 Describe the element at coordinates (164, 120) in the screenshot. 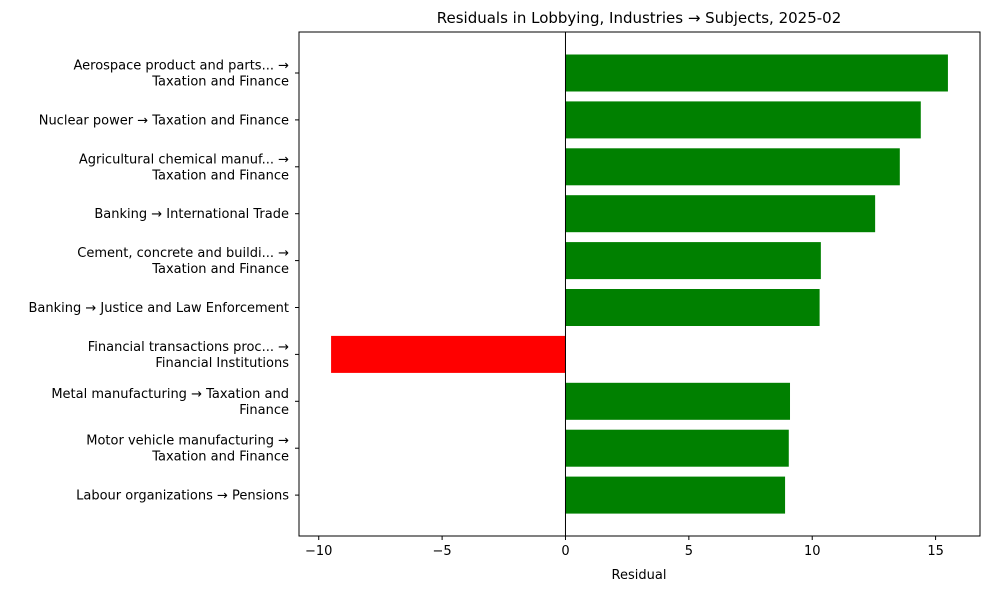

I see `y-tick-label: Nuclear power → Taxation and Finance` at that location.